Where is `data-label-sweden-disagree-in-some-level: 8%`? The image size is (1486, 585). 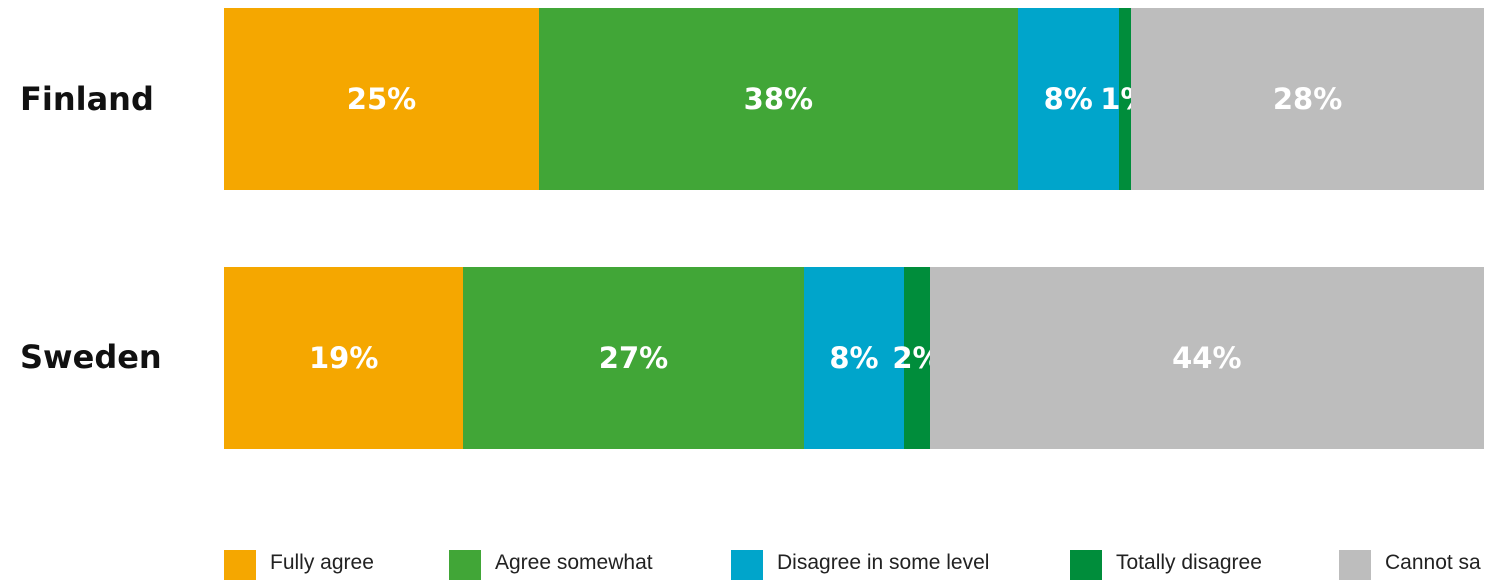
data-label-sweden-disagree-in-some-level: 8% is located at coordinates (854, 358).